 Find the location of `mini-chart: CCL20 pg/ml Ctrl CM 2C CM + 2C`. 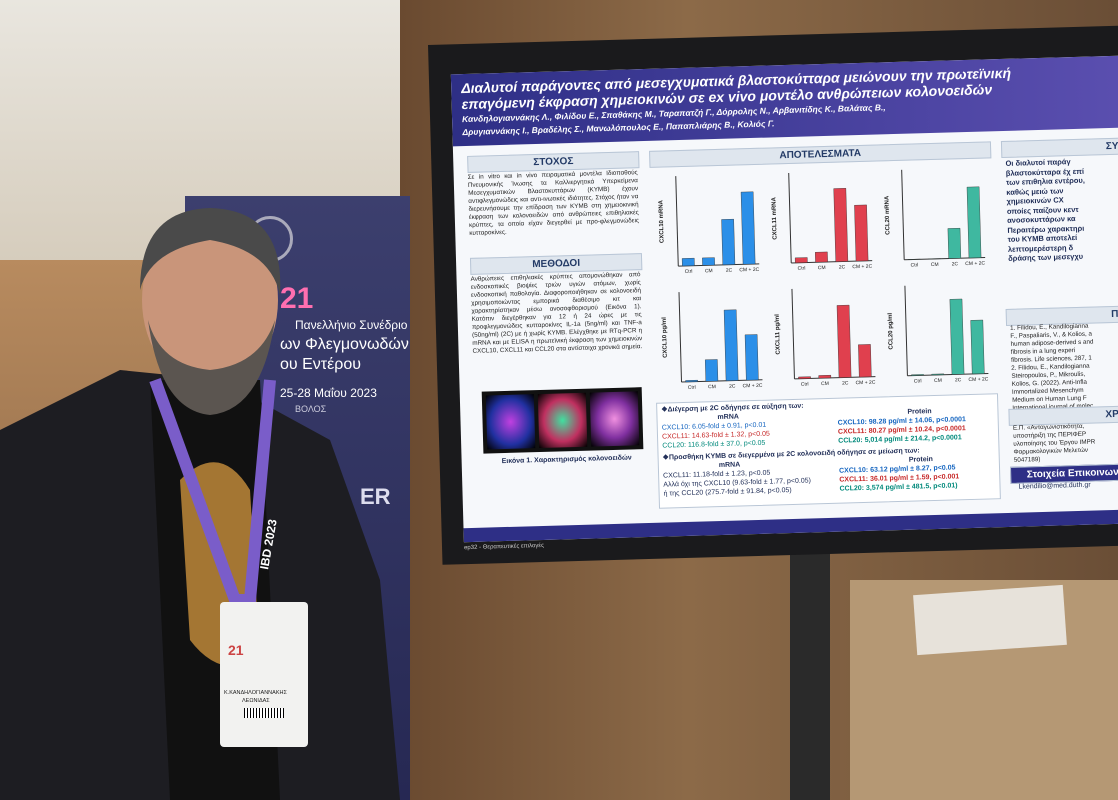

mini-chart: CCL20 pg/ml Ctrl CM 2C CM + 2C is located at coordinates (938, 335).